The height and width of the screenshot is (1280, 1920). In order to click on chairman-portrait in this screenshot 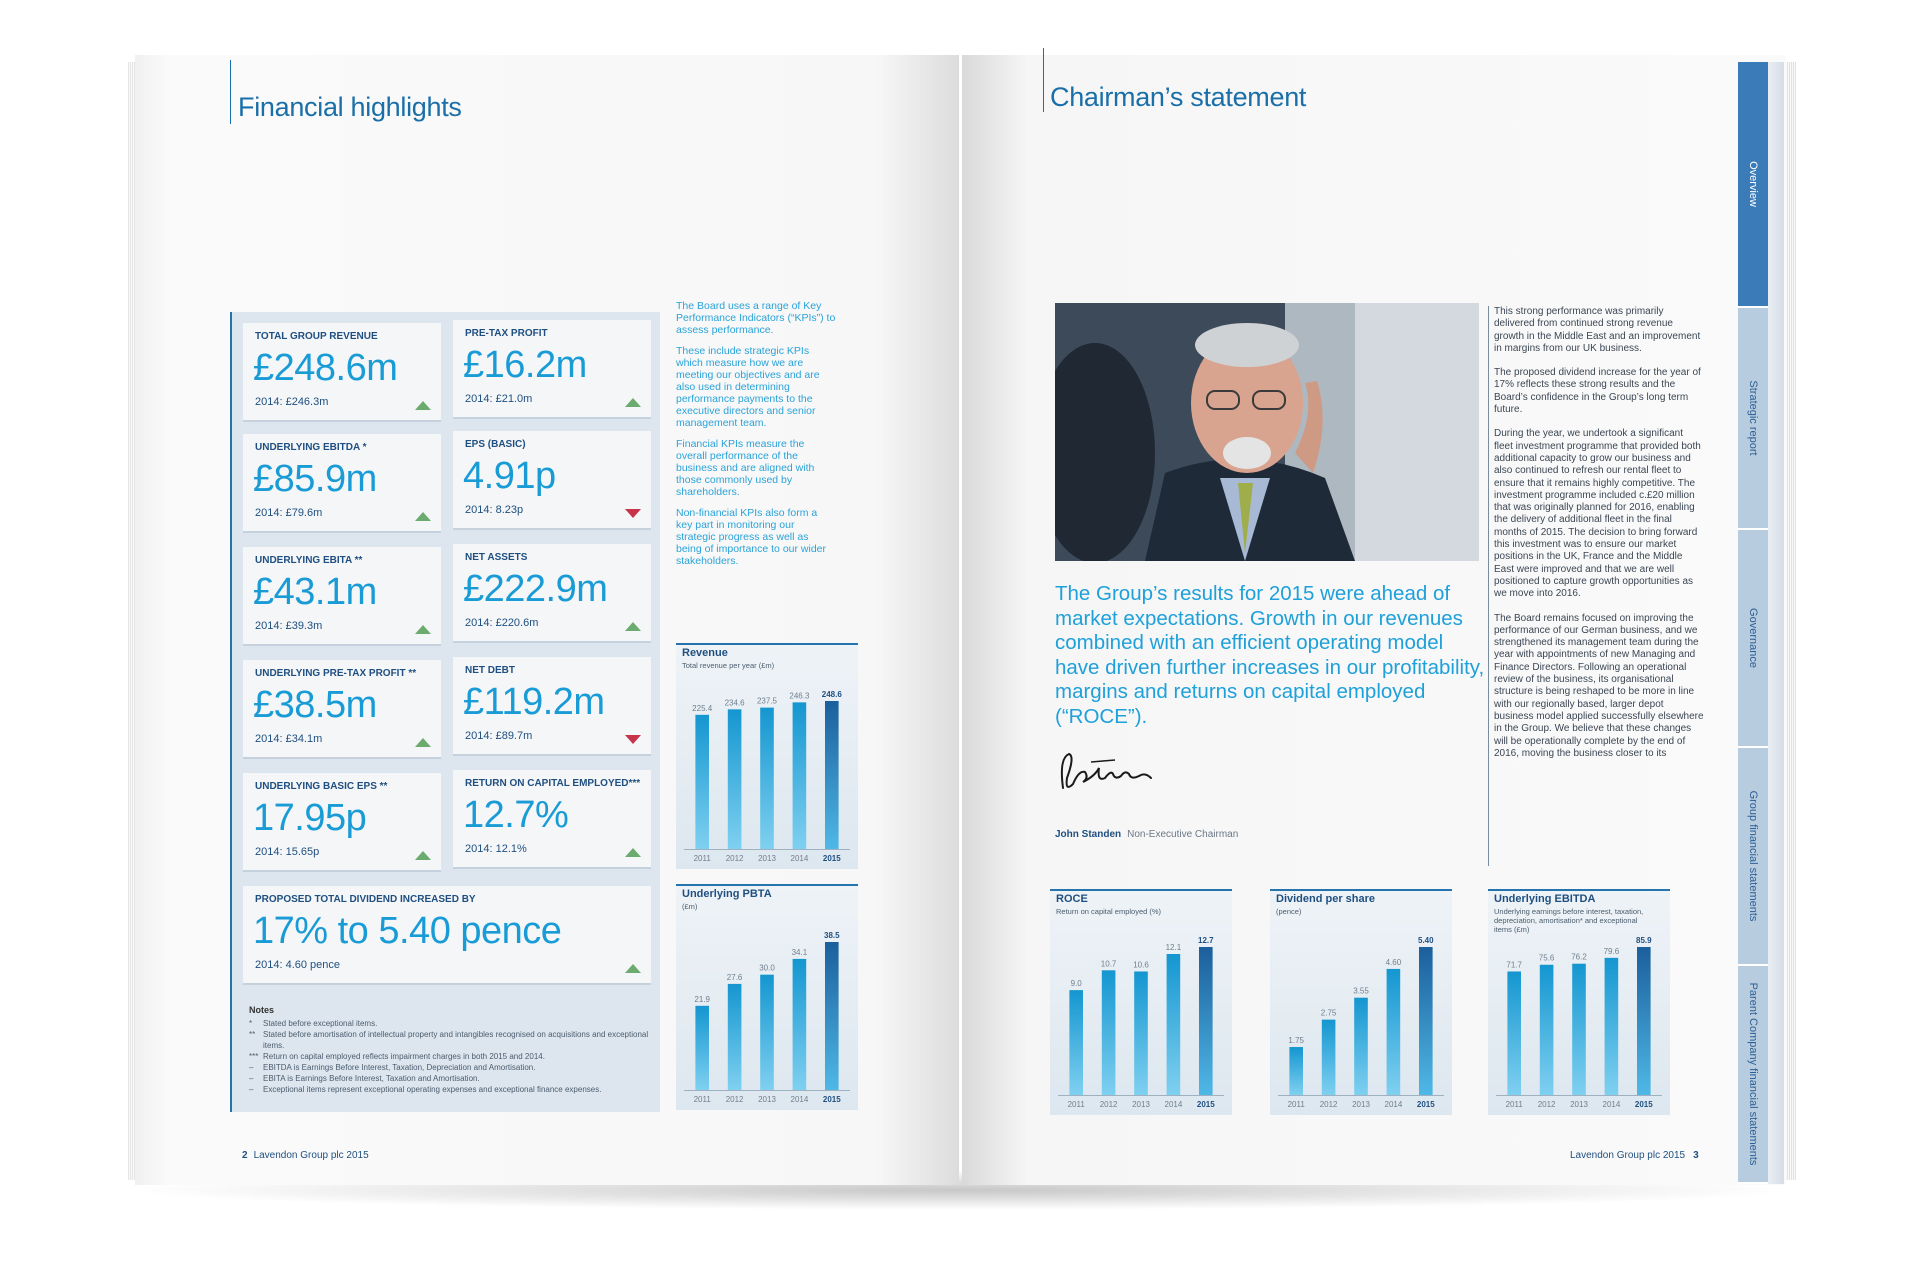, I will do `click(1267, 432)`.